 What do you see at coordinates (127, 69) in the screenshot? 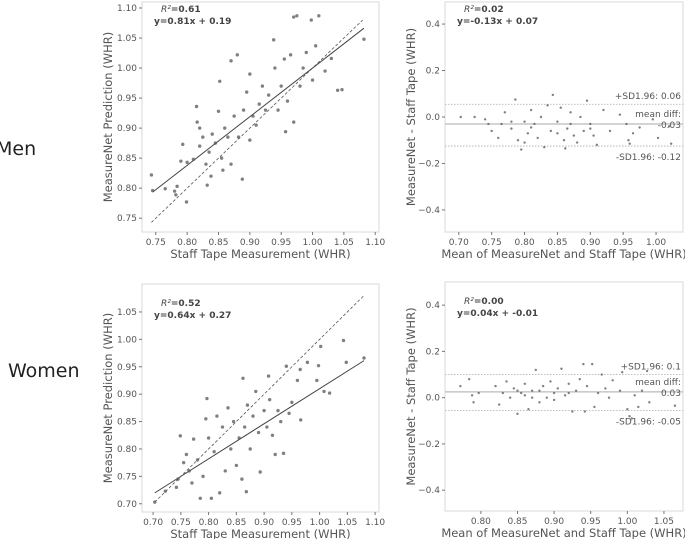
I see `y-tick-label: 1.00` at bounding box center [127, 69].